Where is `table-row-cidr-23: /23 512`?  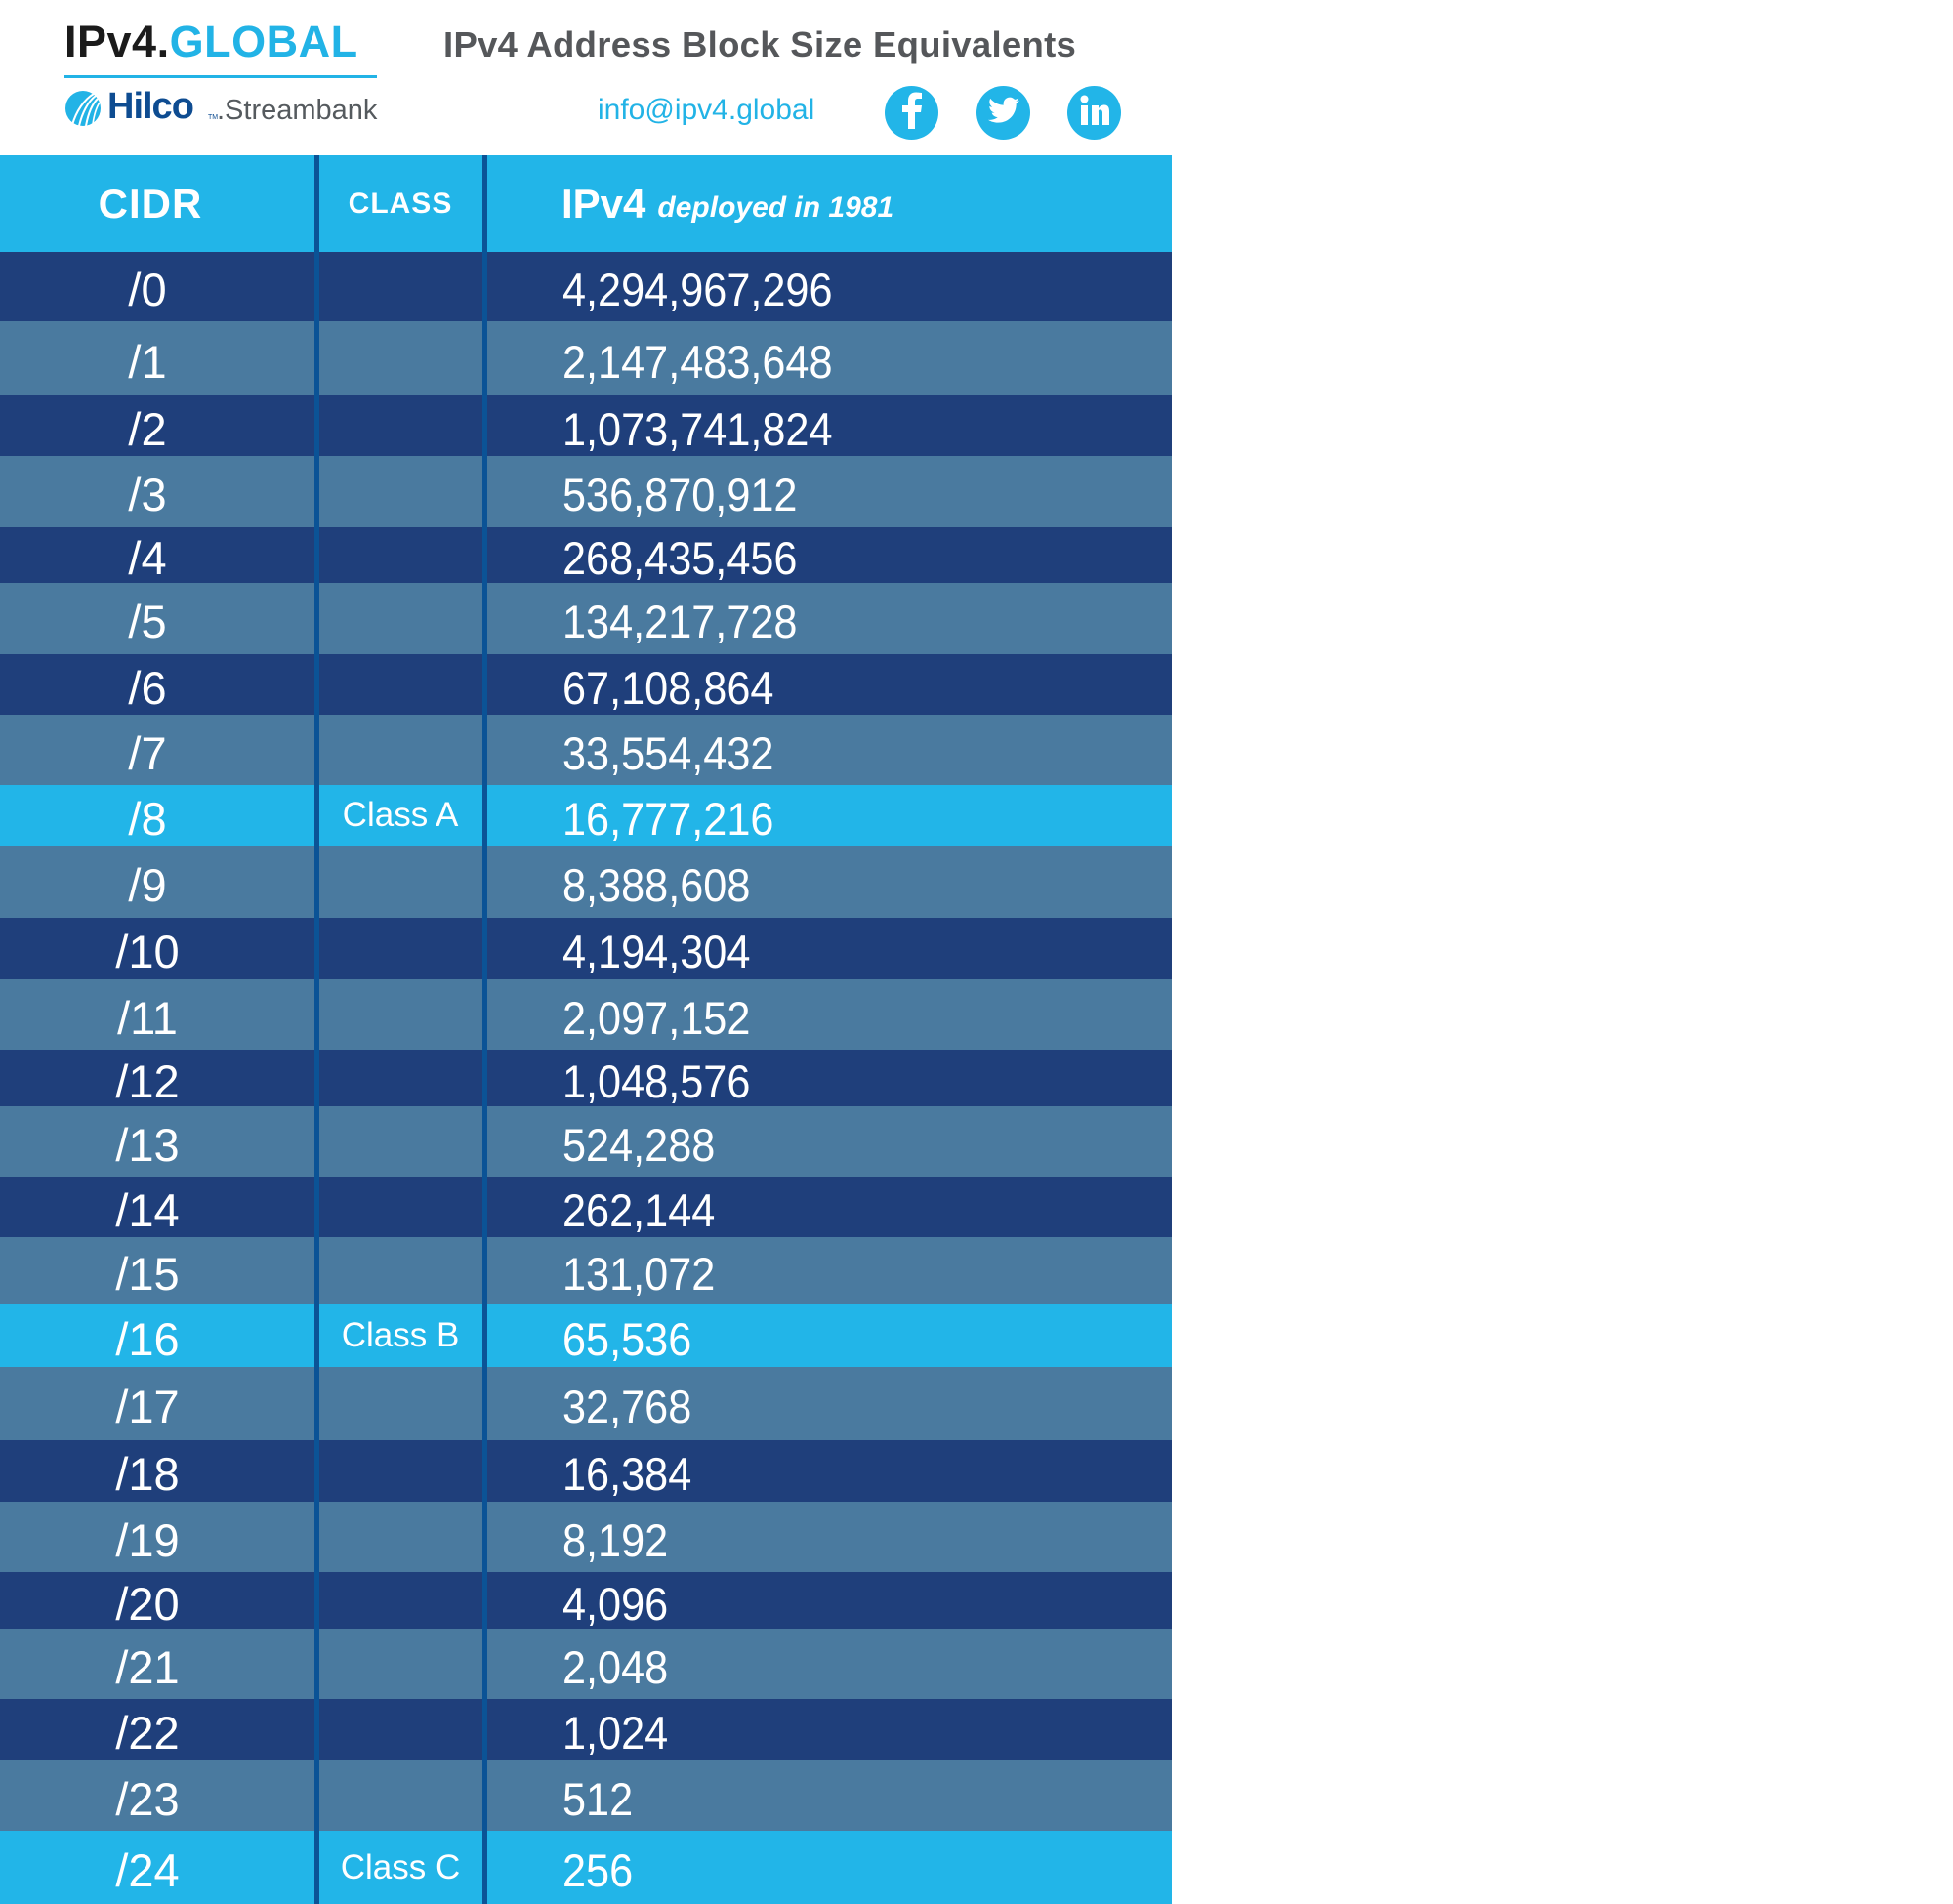
table-row-cidr-23: /23 512 is located at coordinates (586, 1795).